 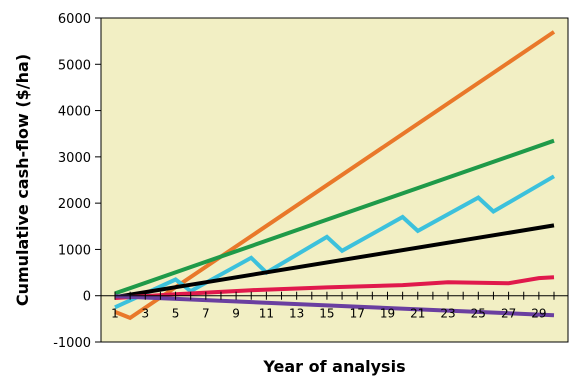 What do you see at coordinates (74, 204) in the screenshot?
I see `y-tick-label: 2000` at bounding box center [74, 204].